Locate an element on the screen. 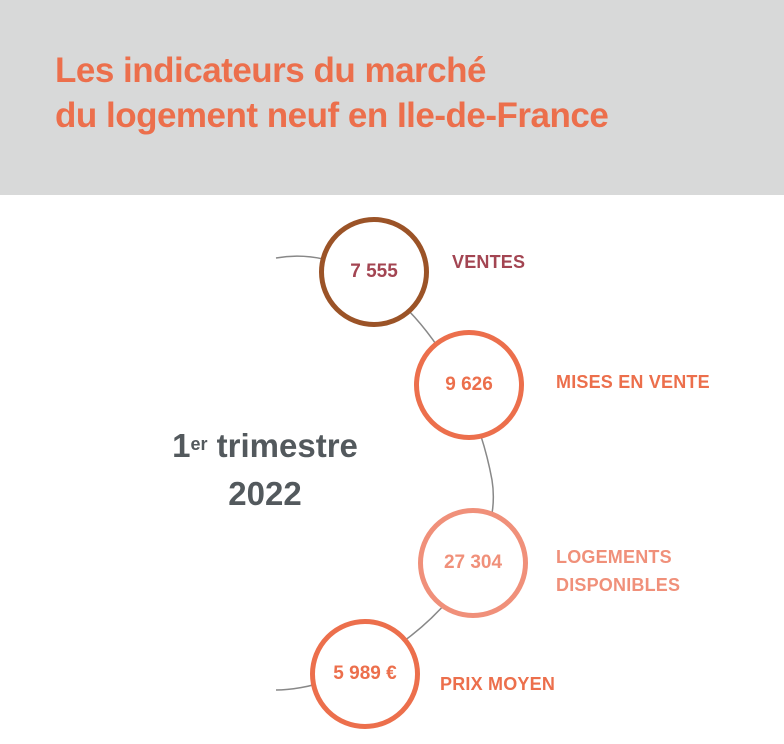 The height and width of the screenshot is (744, 784). title-line-2: du logement neuf en Ile-de-France is located at coordinates (332, 115).